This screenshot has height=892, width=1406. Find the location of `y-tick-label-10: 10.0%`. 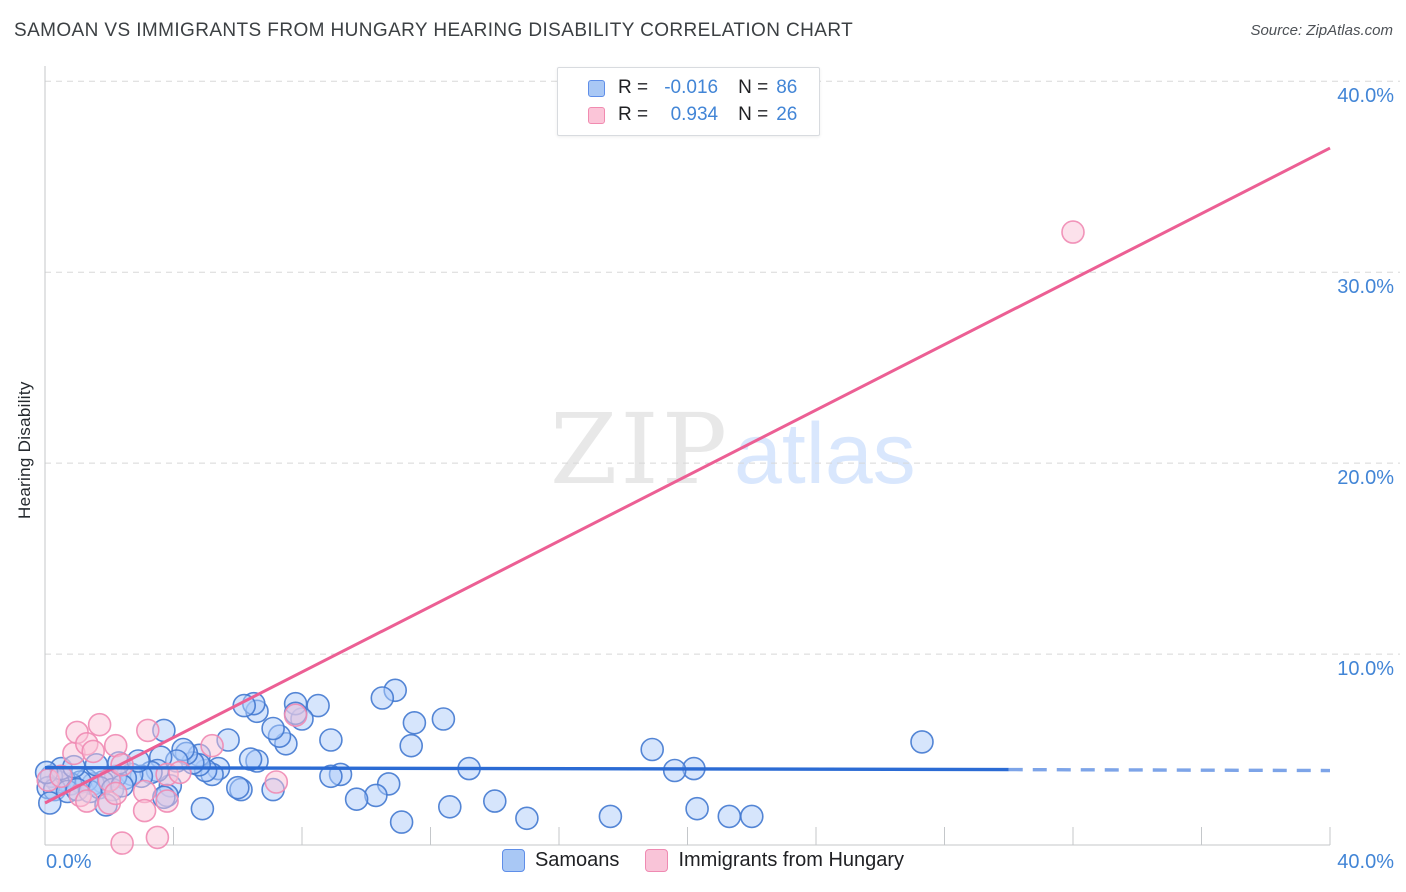

y-tick-label-10: 10.0% is located at coordinates (1365, 669).